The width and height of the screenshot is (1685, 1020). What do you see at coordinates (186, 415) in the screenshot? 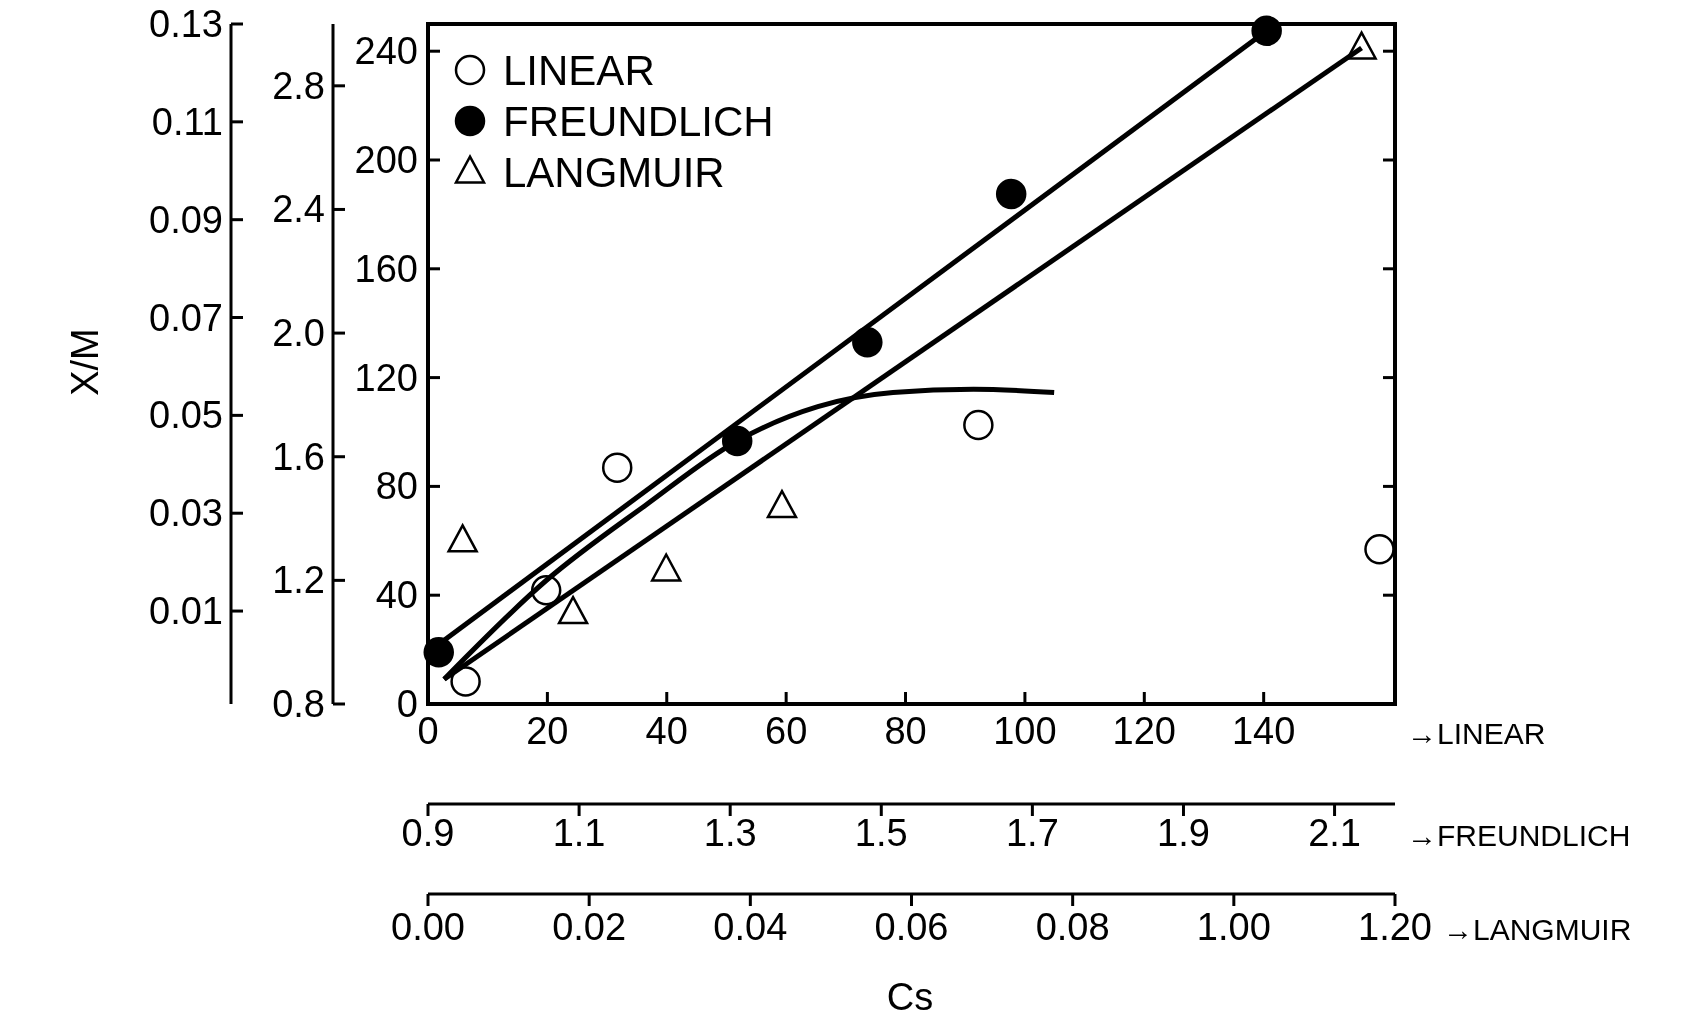
I see `y-tick-label: 0.05` at bounding box center [186, 415].